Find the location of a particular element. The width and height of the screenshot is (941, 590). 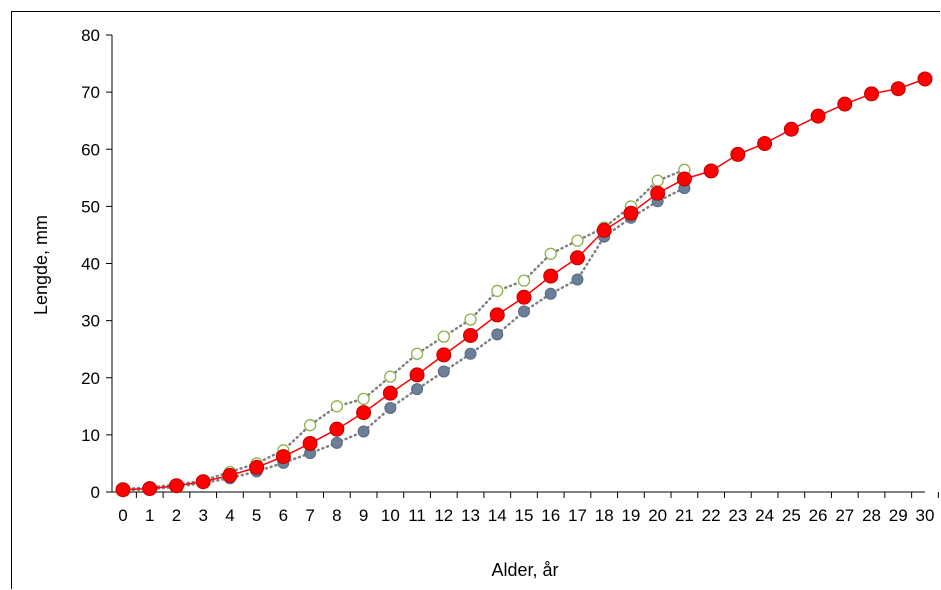

x-tick-label: 25 is located at coordinates (791, 515).